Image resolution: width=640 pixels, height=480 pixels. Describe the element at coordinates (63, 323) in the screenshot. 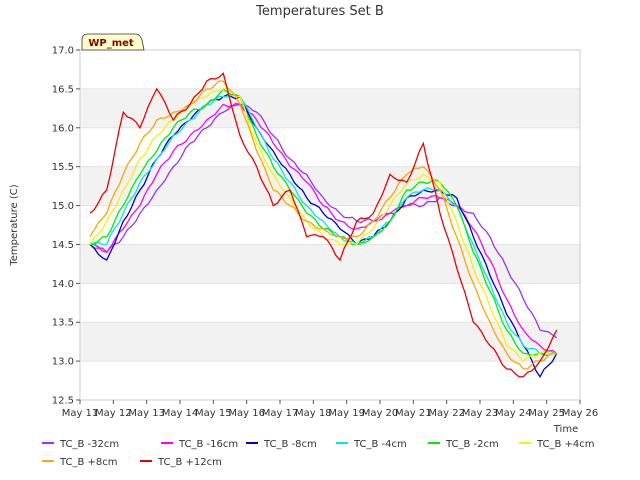

I see `y-tick-label: 13.5` at that location.